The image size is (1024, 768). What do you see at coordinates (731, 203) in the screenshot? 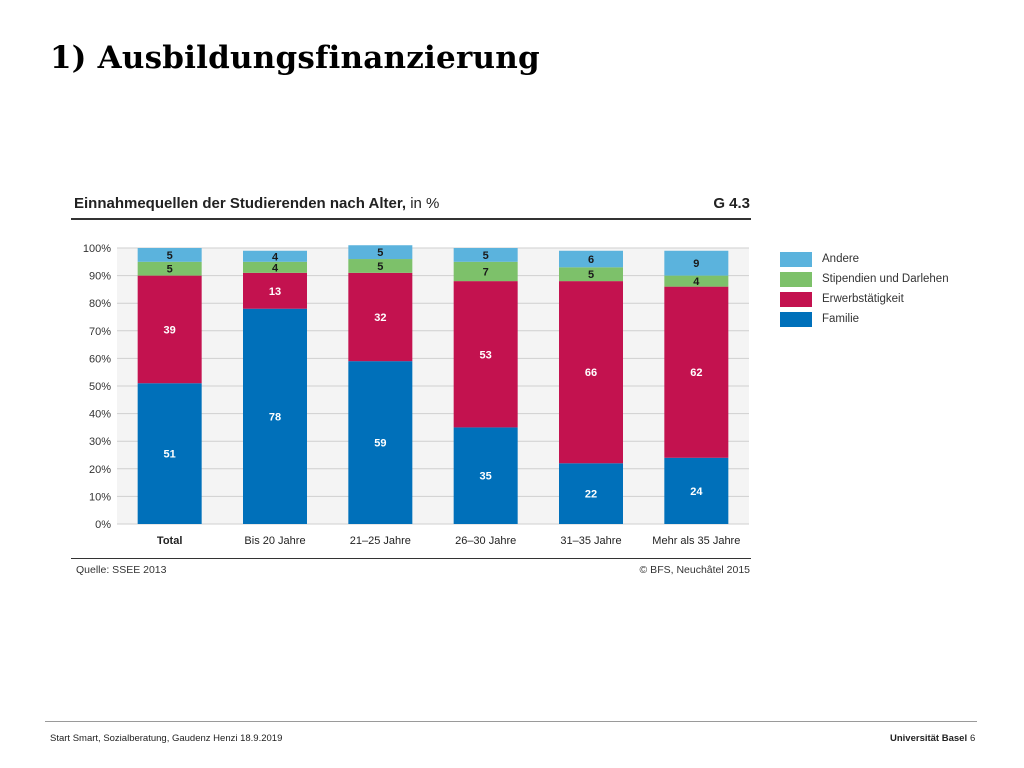
I see `chart-code: G 4.3` at bounding box center [731, 203].